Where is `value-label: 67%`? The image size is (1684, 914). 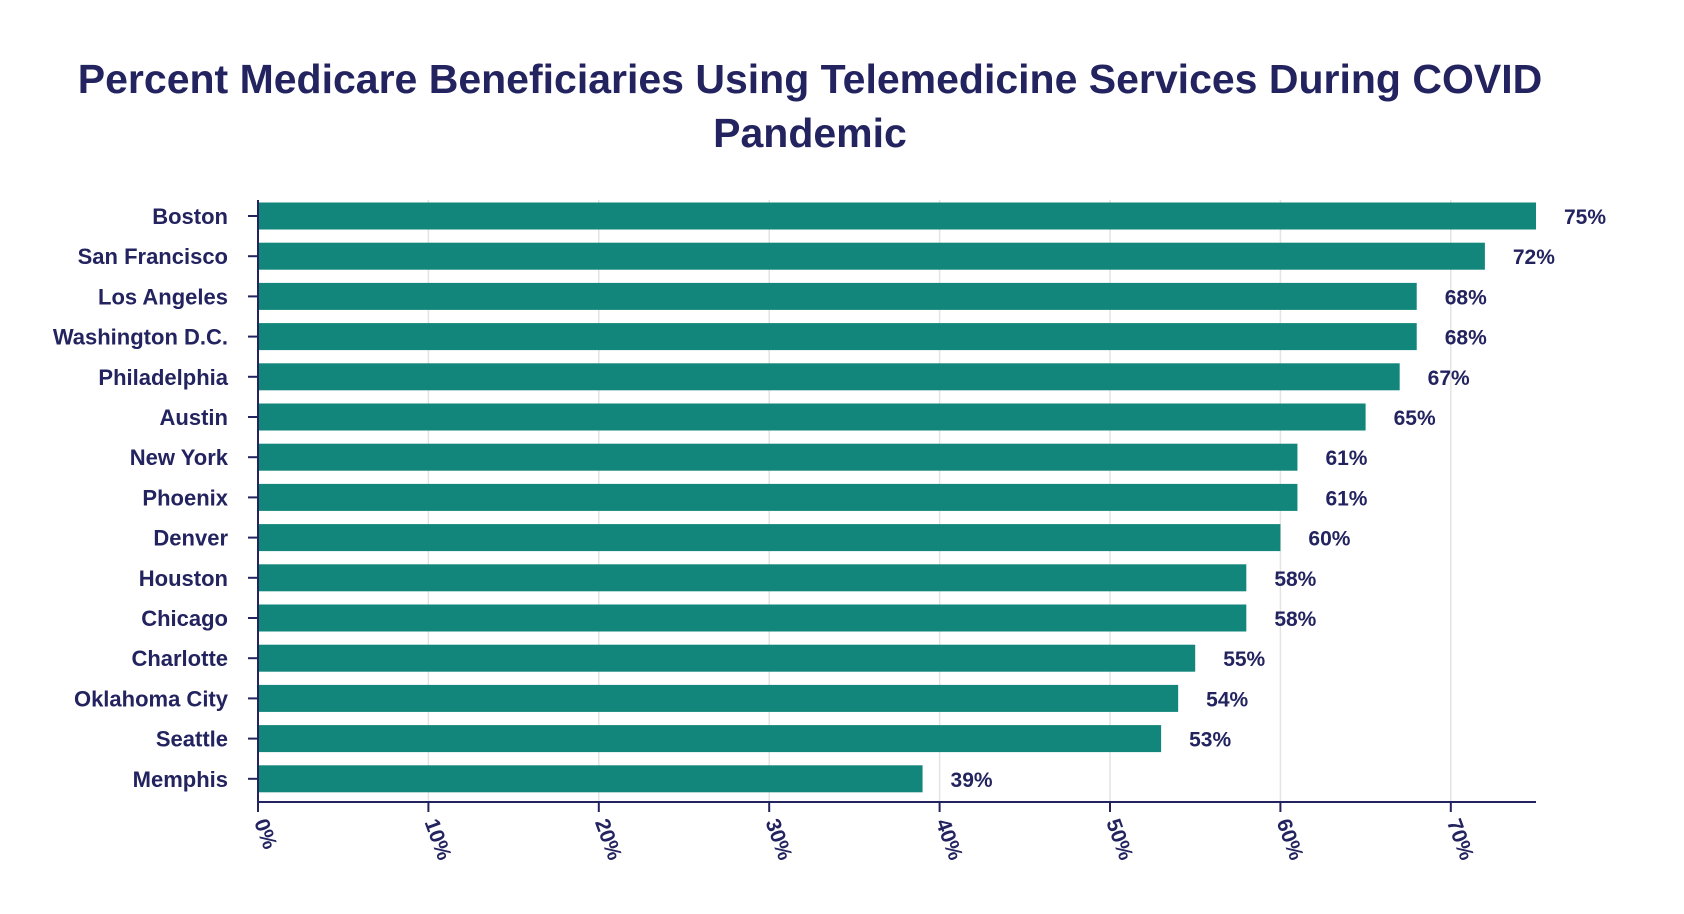
value-label: 67% is located at coordinates (1449, 378).